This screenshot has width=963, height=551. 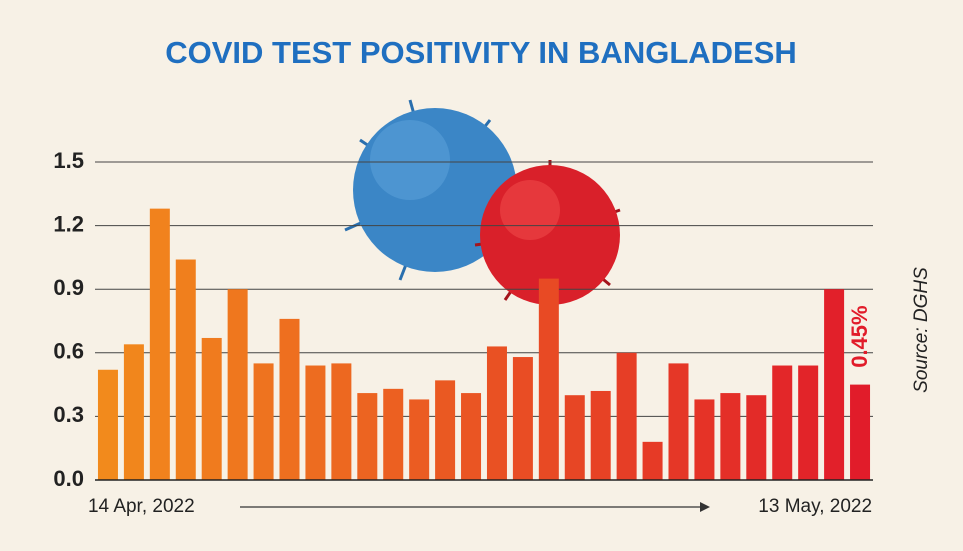 What do you see at coordinates (68, 351) in the screenshot?
I see `y-tick-label: 0.6` at bounding box center [68, 351].